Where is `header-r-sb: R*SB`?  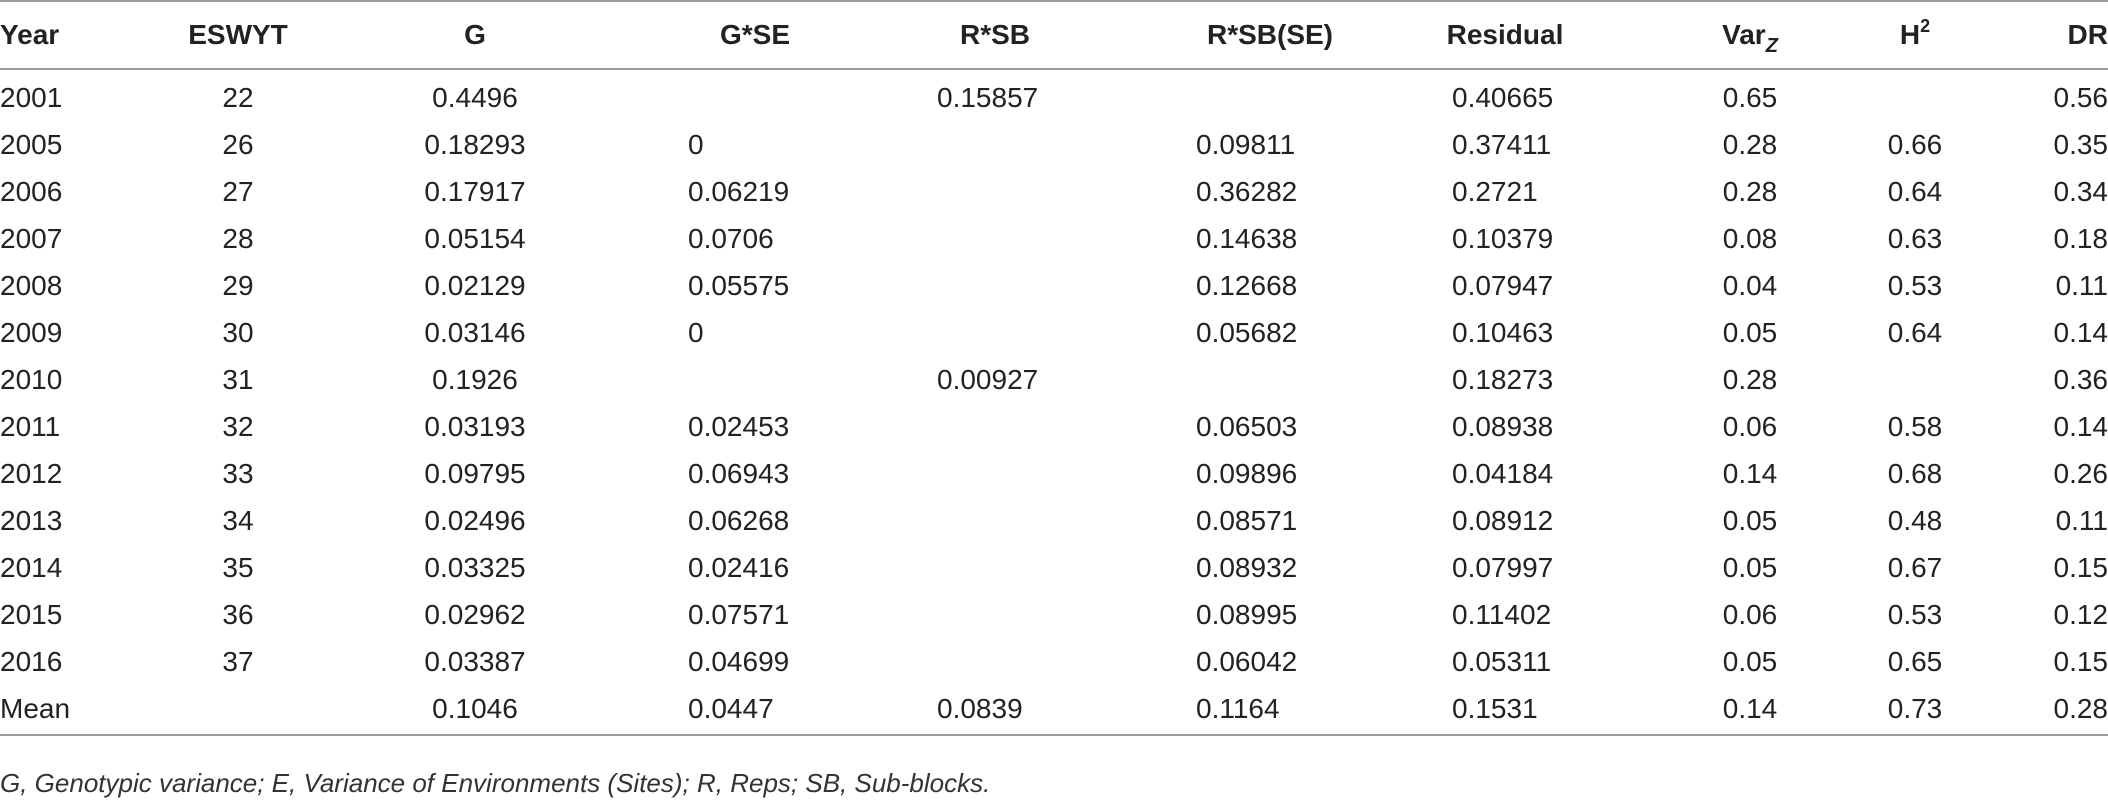
header-r-sb: R*SB is located at coordinates (994, 34).